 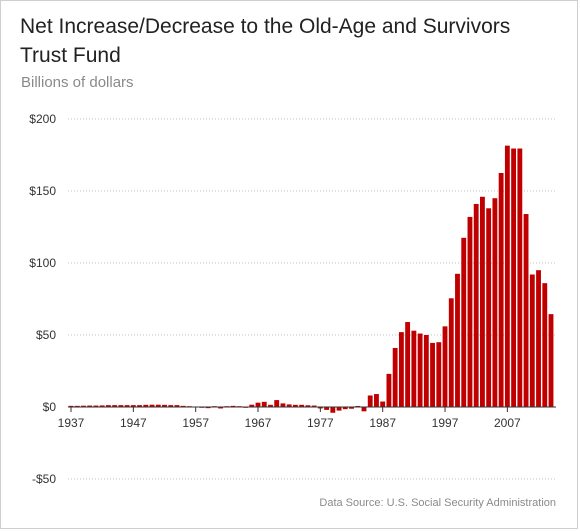 What do you see at coordinates (221, 408) in the screenshot?
I see `bar-1961` at bounding box center [221, 408].